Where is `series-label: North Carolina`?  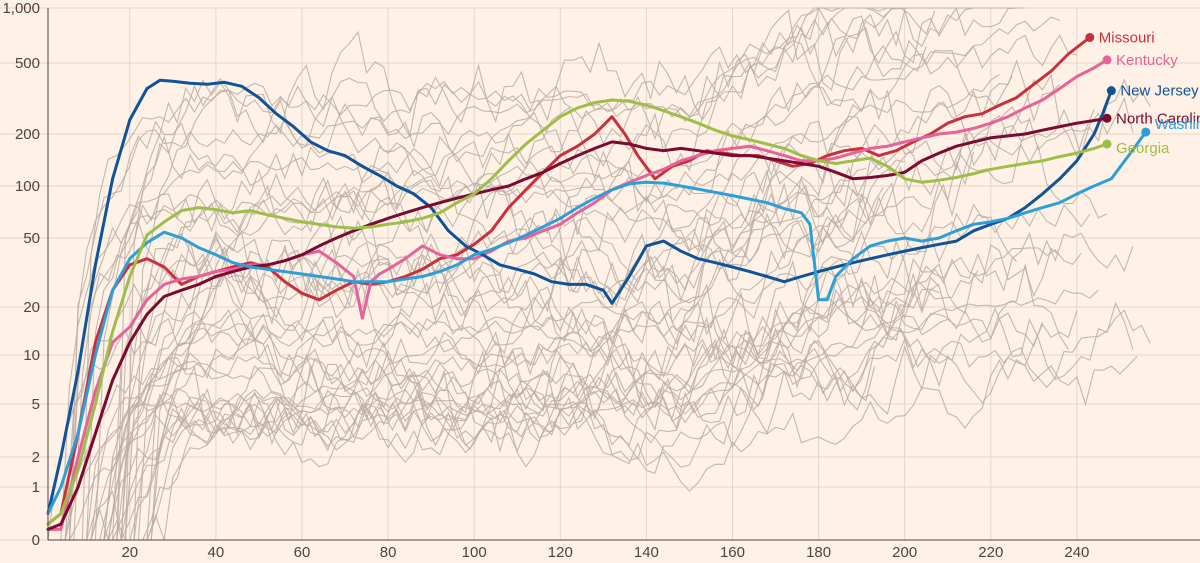
series-label: North Carolina is located at coordinates (1158, 118).